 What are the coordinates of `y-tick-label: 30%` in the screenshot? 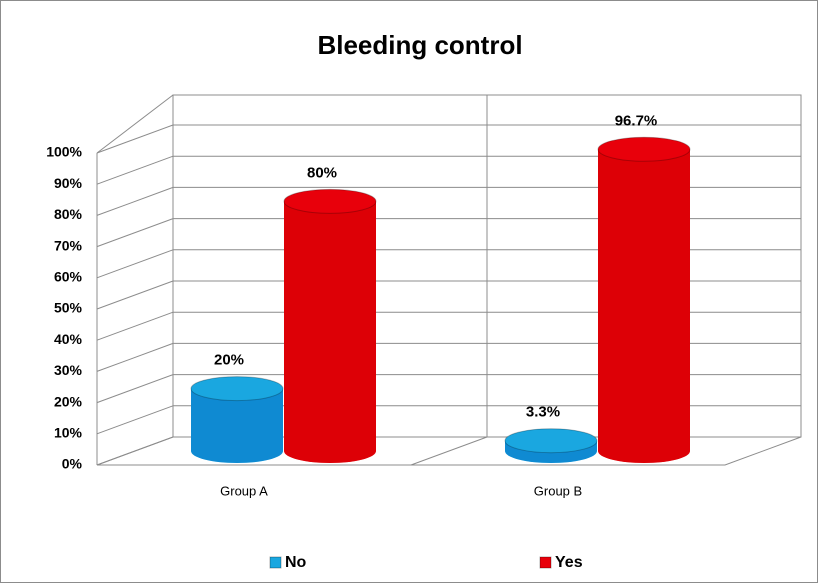 It's located at (68, 370).